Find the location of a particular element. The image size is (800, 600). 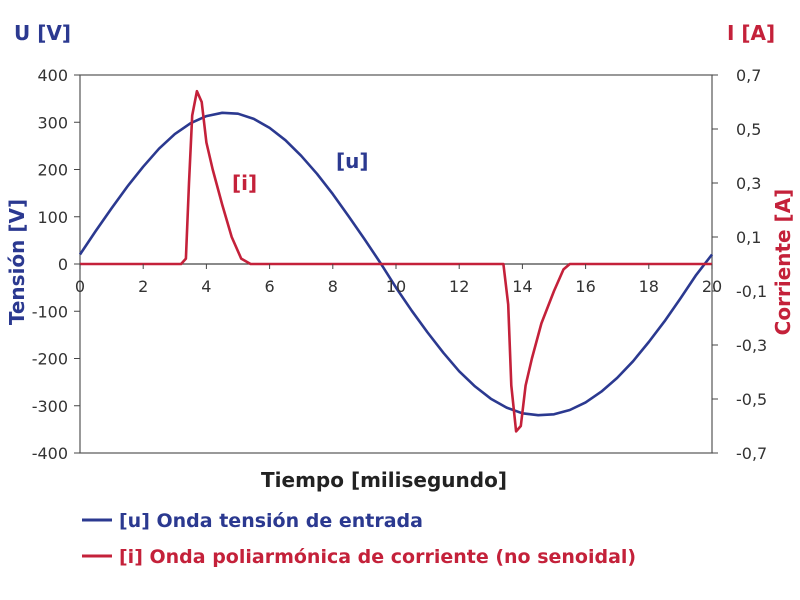

y2-axis-title: Corriente [A] is located at coordinates (783, 262).